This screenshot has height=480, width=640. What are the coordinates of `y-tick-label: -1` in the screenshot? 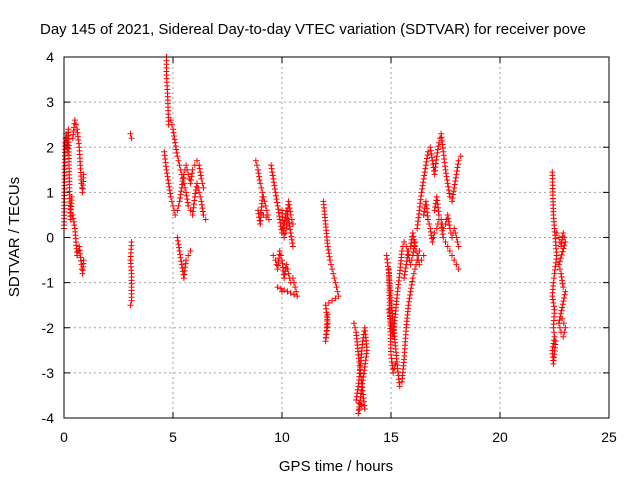 It's located at (48, 283).